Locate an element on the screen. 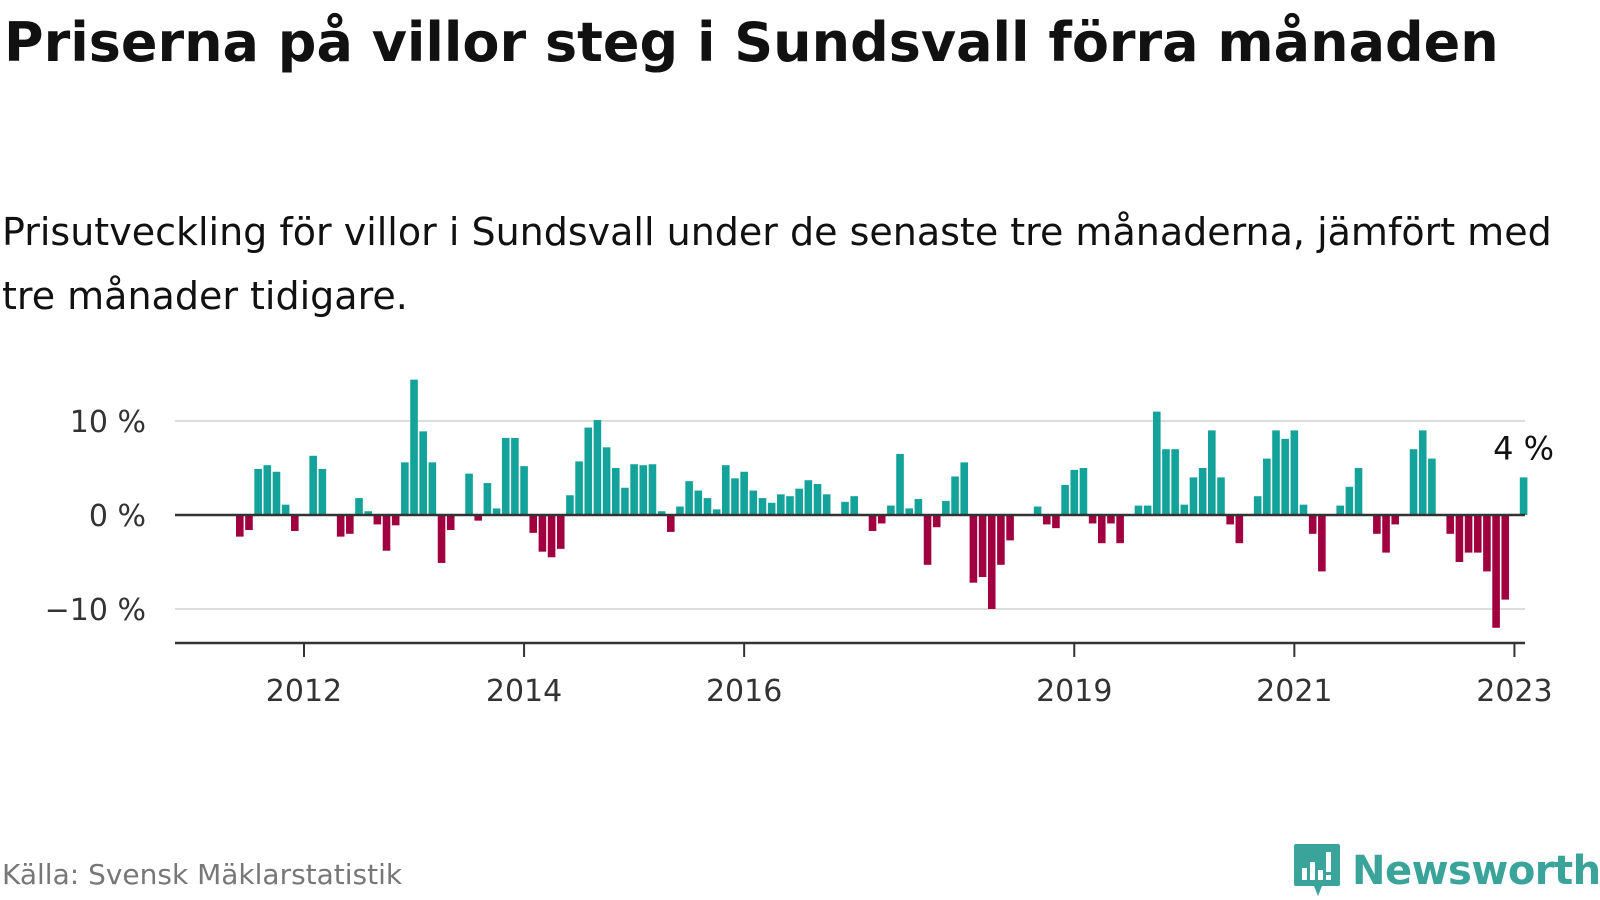 The height and width of the screenshot is (900, 1600). newsworthy-logo-icon is located at coordinates (1317, 870).